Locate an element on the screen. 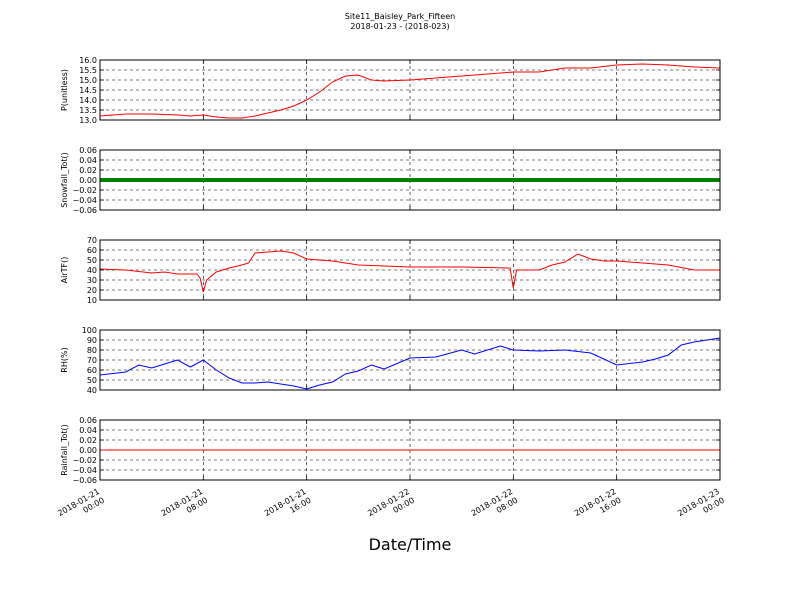 The height and width of the screenshot is (600, 800). panel-1: 13.013.514.014.515.015.516.0 P(unitless) is located at coordinates (390, 90).